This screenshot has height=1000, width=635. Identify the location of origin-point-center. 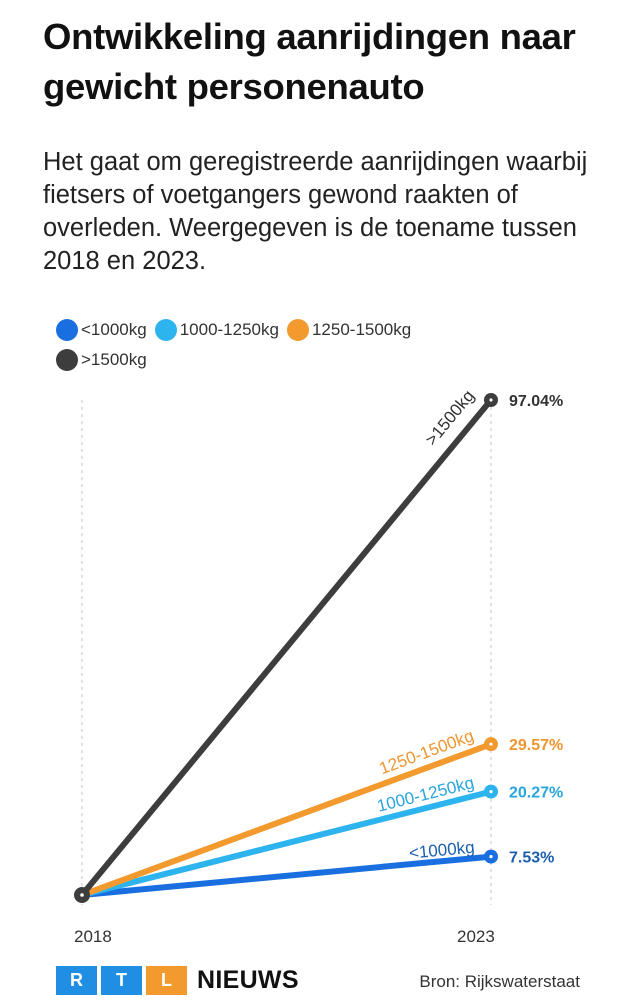
(82, 895).